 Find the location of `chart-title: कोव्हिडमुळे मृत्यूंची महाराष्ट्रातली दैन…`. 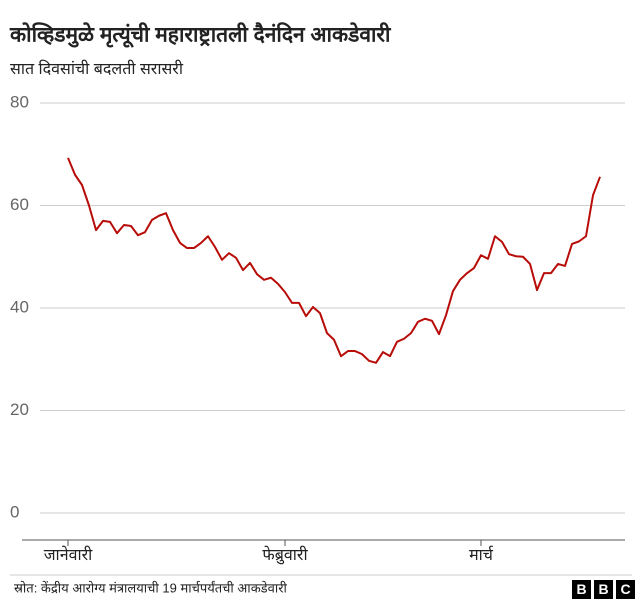

chart-title: कोव्हिडमुळे मृत्यूंची महाराष्ट्रातली दैन… is located at coordinates (200, 35).